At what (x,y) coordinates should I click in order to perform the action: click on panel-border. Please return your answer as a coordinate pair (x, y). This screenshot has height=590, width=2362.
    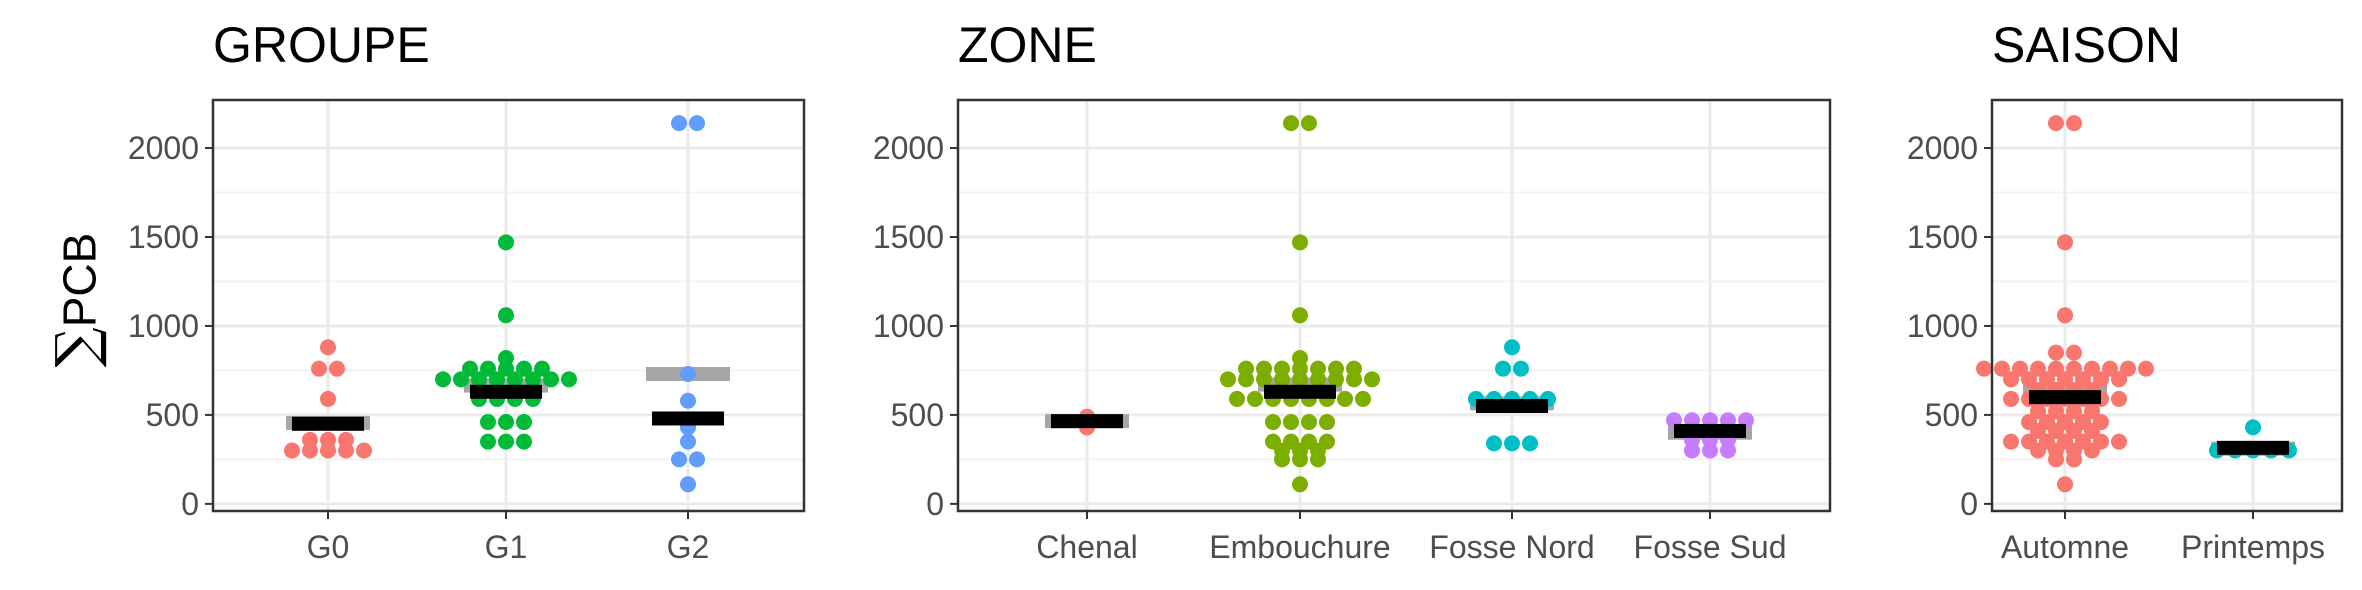
    Looking at the image, I should click on (2167, 305).